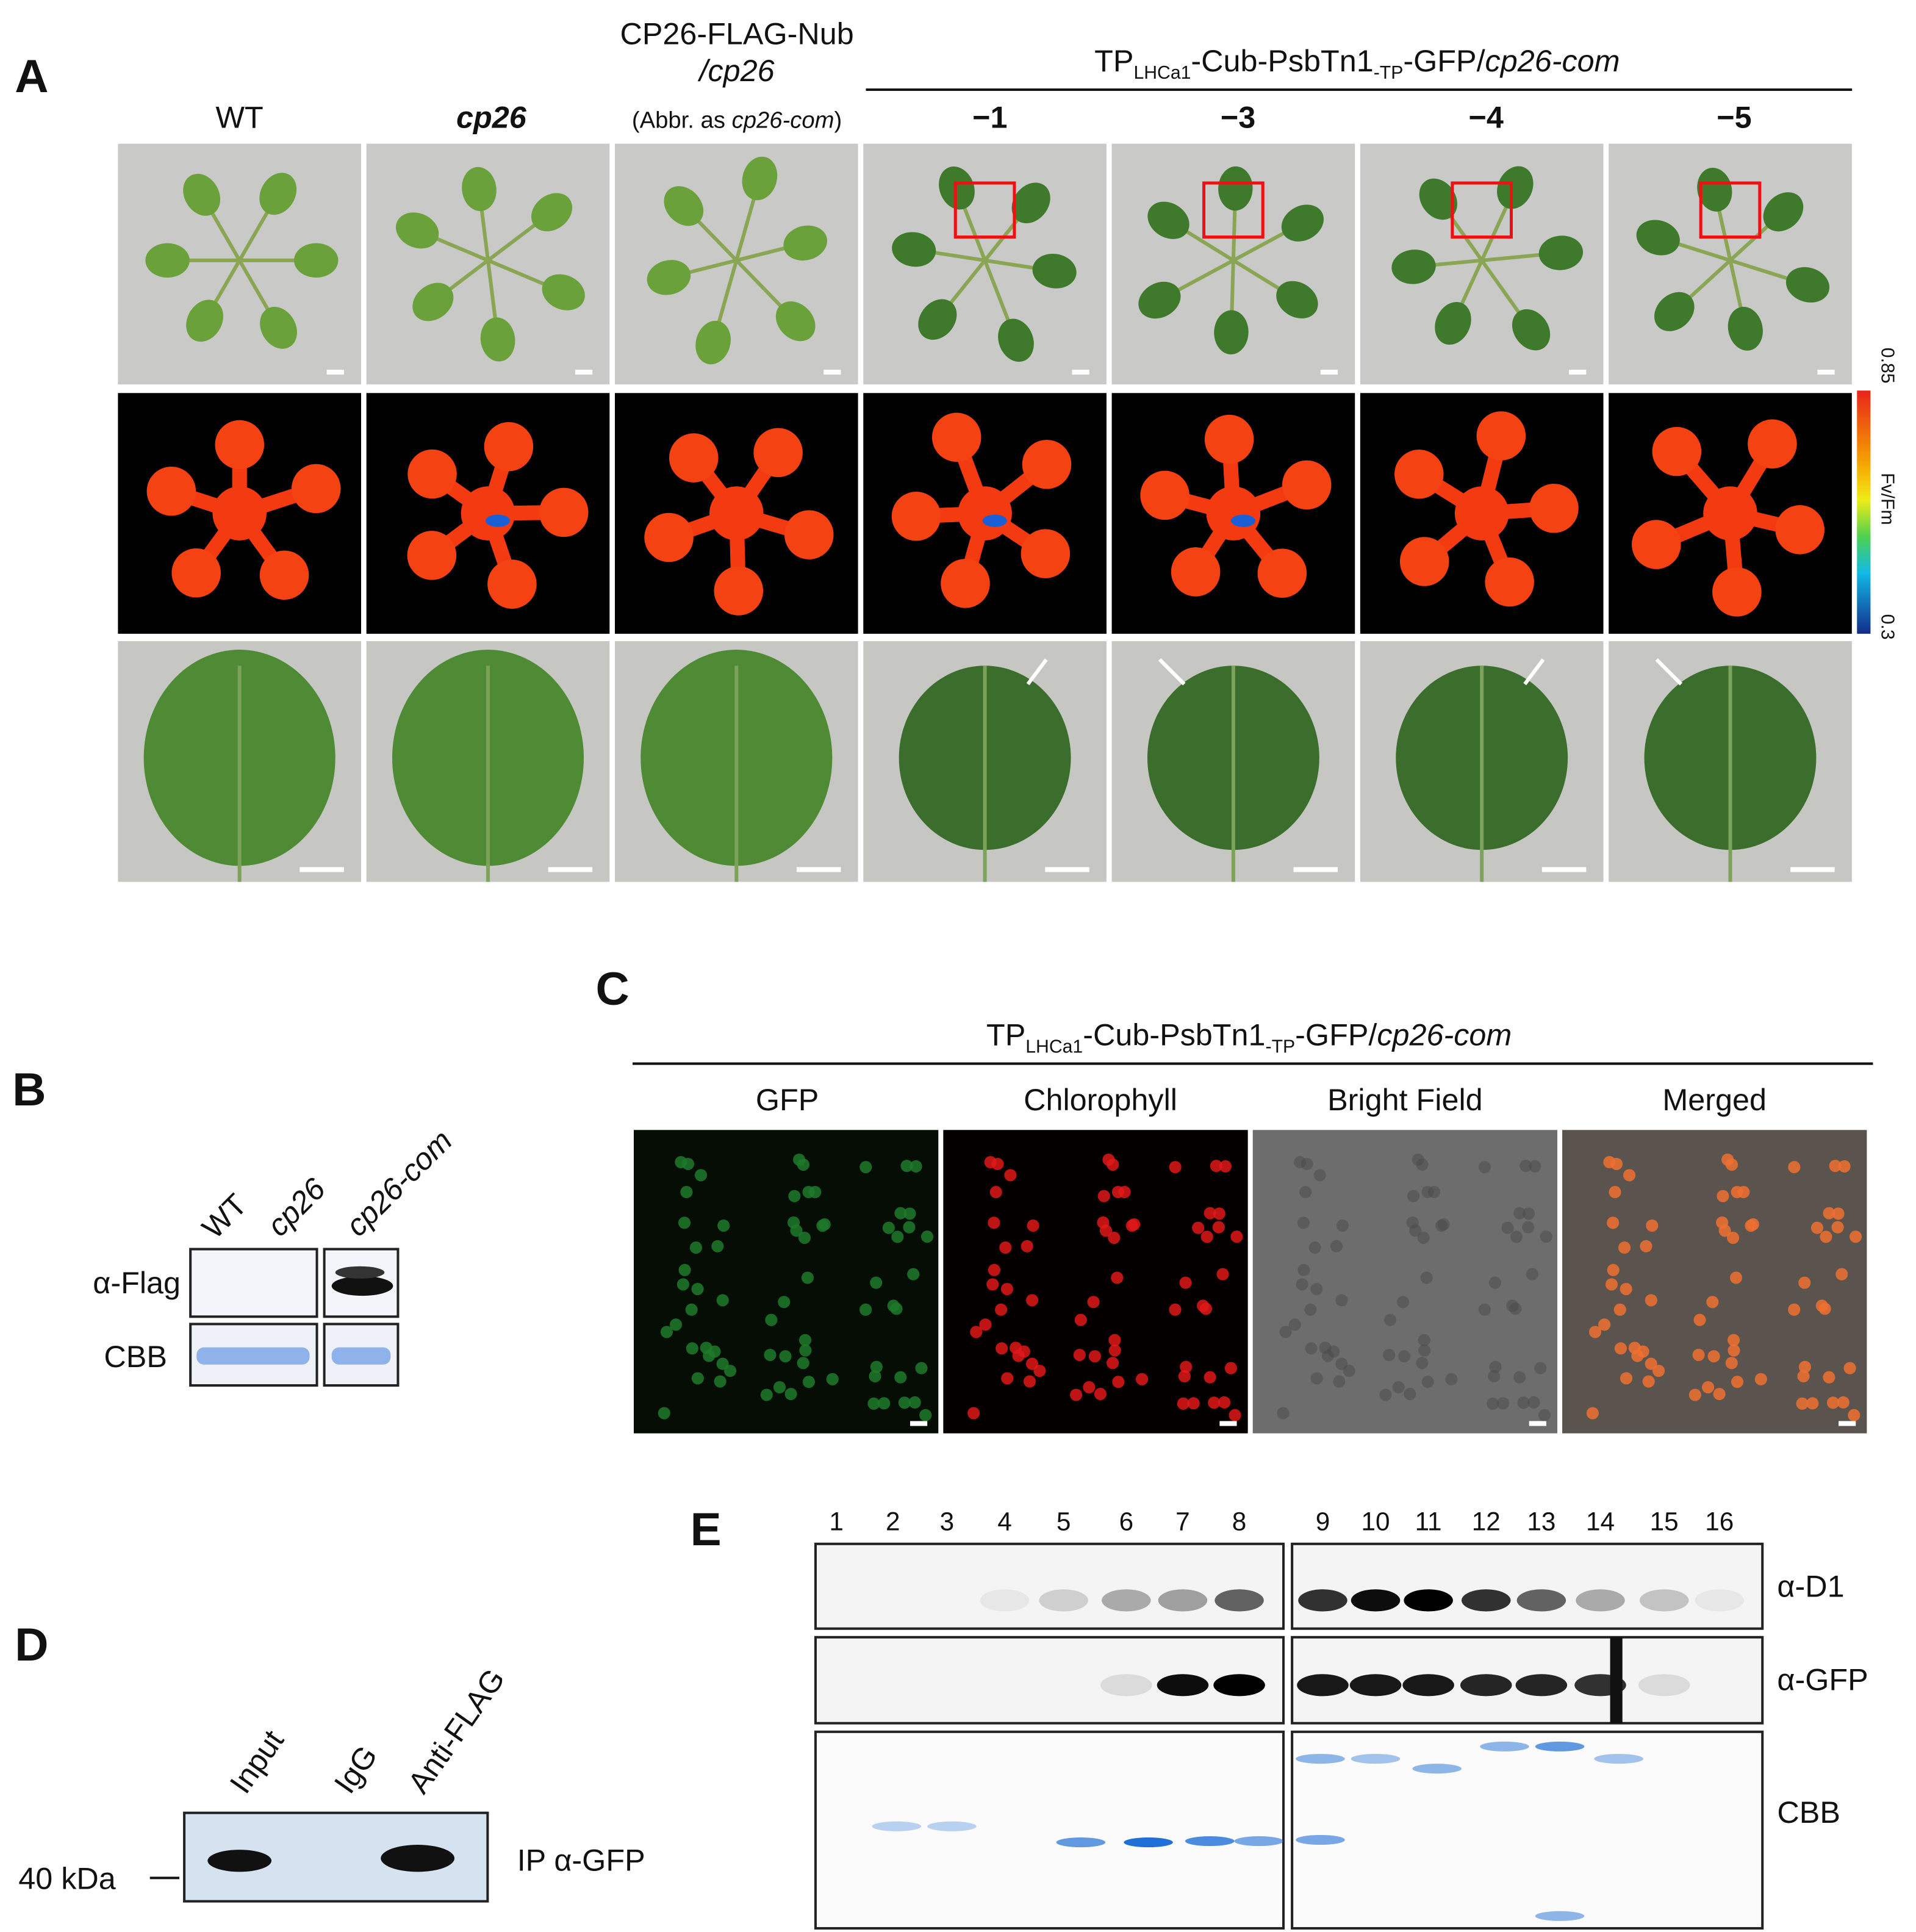 The width and height of the screenshot is (1916, 1932). I want to click on colorbar-label: Fv/Fm, so click(1888, 499).